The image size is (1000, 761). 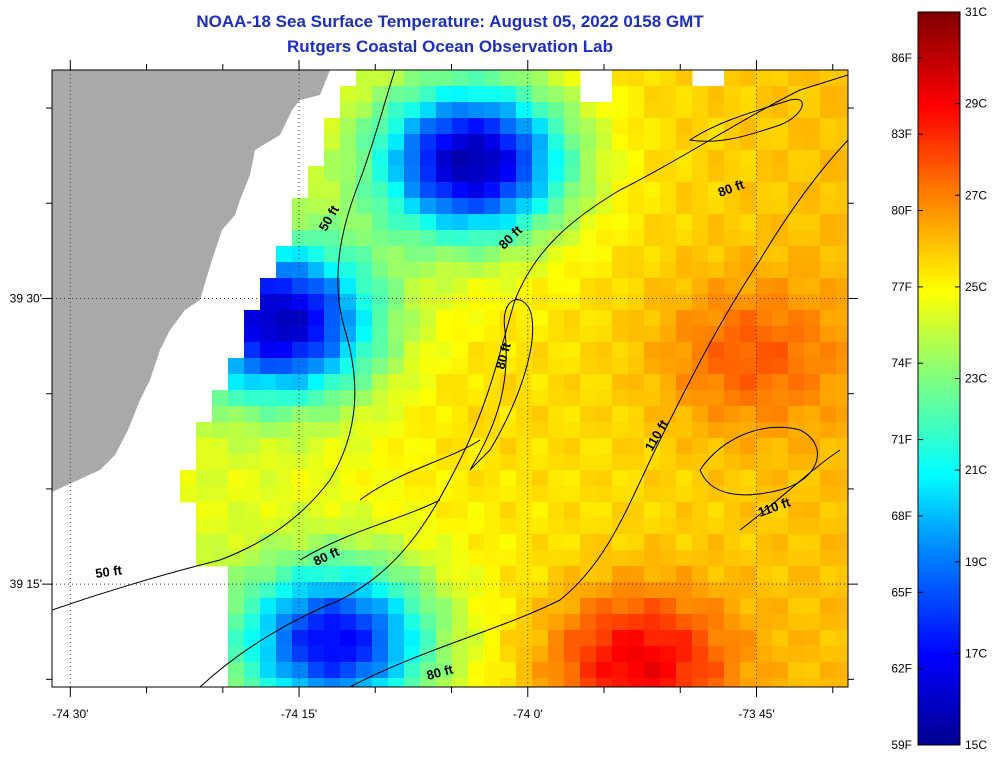 I want to click on contour-label: 80 ft, so click(x=440, y=672).